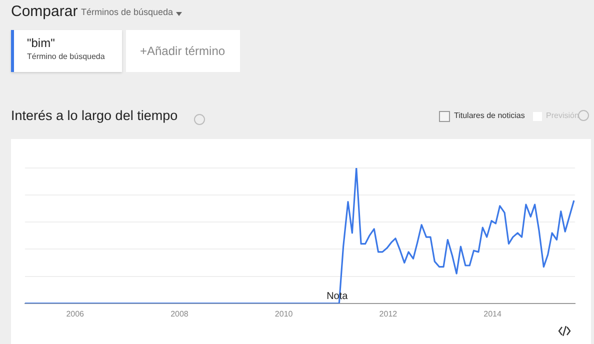 Image resolution: width=594 pixels, height=344 pixels. I want to click on text: Términos de búsqueda, so click(127, 12).